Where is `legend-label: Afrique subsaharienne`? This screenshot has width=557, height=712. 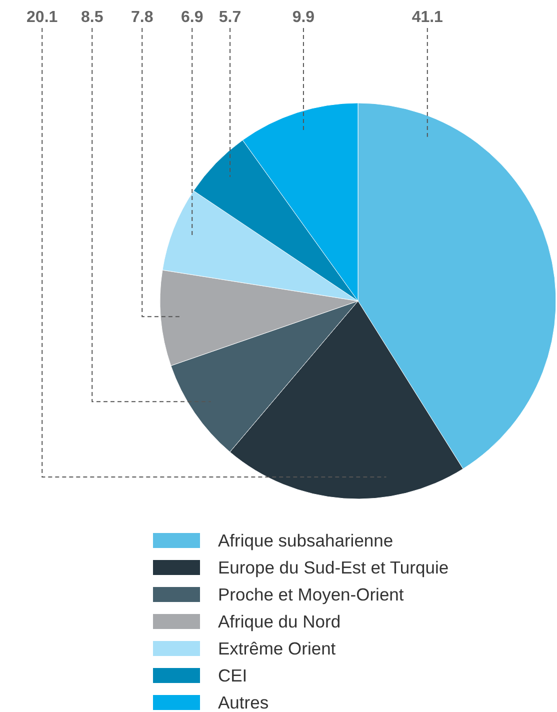 legend-label: Afrique subsaharienne is located at coordinates (306, 540).